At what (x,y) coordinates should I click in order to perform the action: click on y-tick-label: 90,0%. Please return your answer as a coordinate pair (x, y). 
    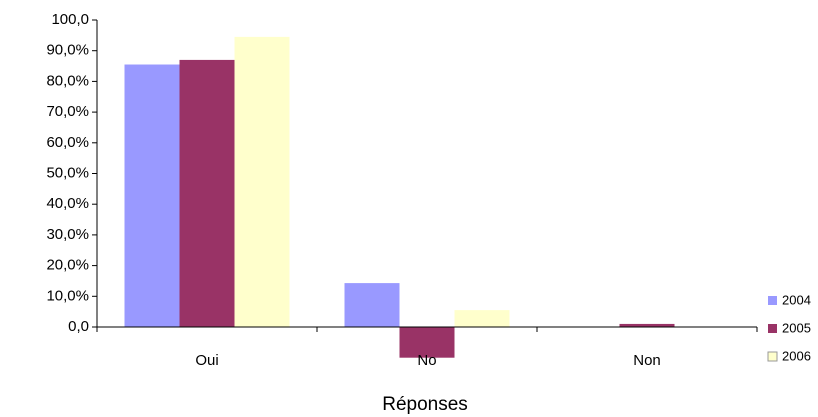
    Looking at the image, I should click on (67, 50).